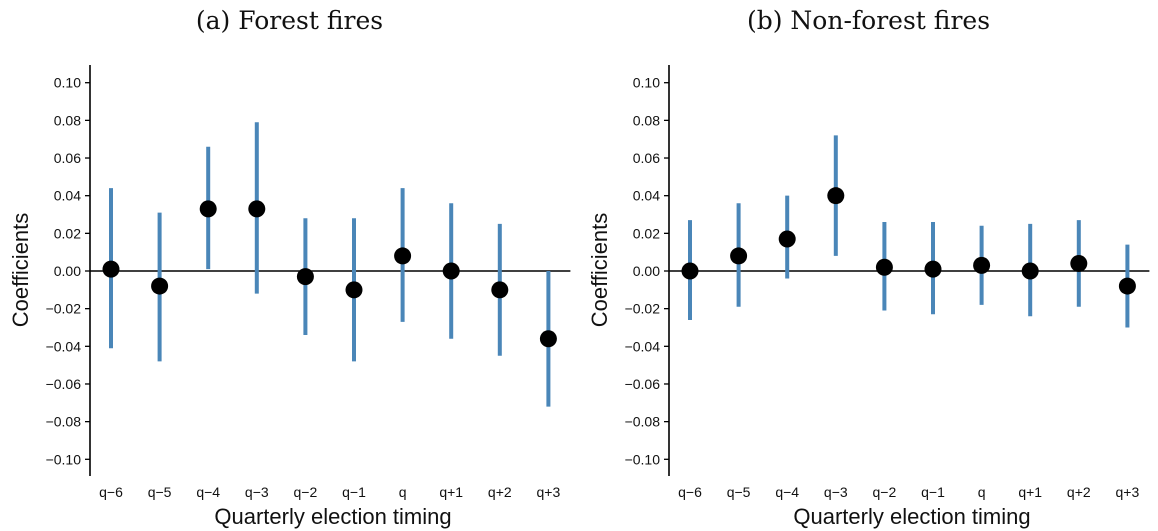 Image resolution: width=1158 pixels, height=531 pixels. What do you see at coordinates (289, 20) in the screenshot?
I see `chart-title: (a) Forest fires` at bounding box center [289, 20].